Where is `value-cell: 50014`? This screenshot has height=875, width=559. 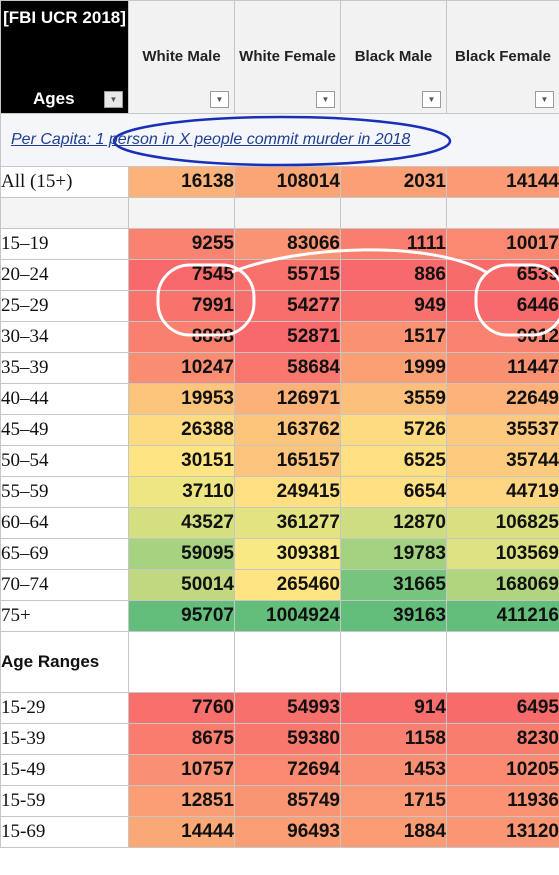 value-cell: 50014 is located at coordinates (181, 585).